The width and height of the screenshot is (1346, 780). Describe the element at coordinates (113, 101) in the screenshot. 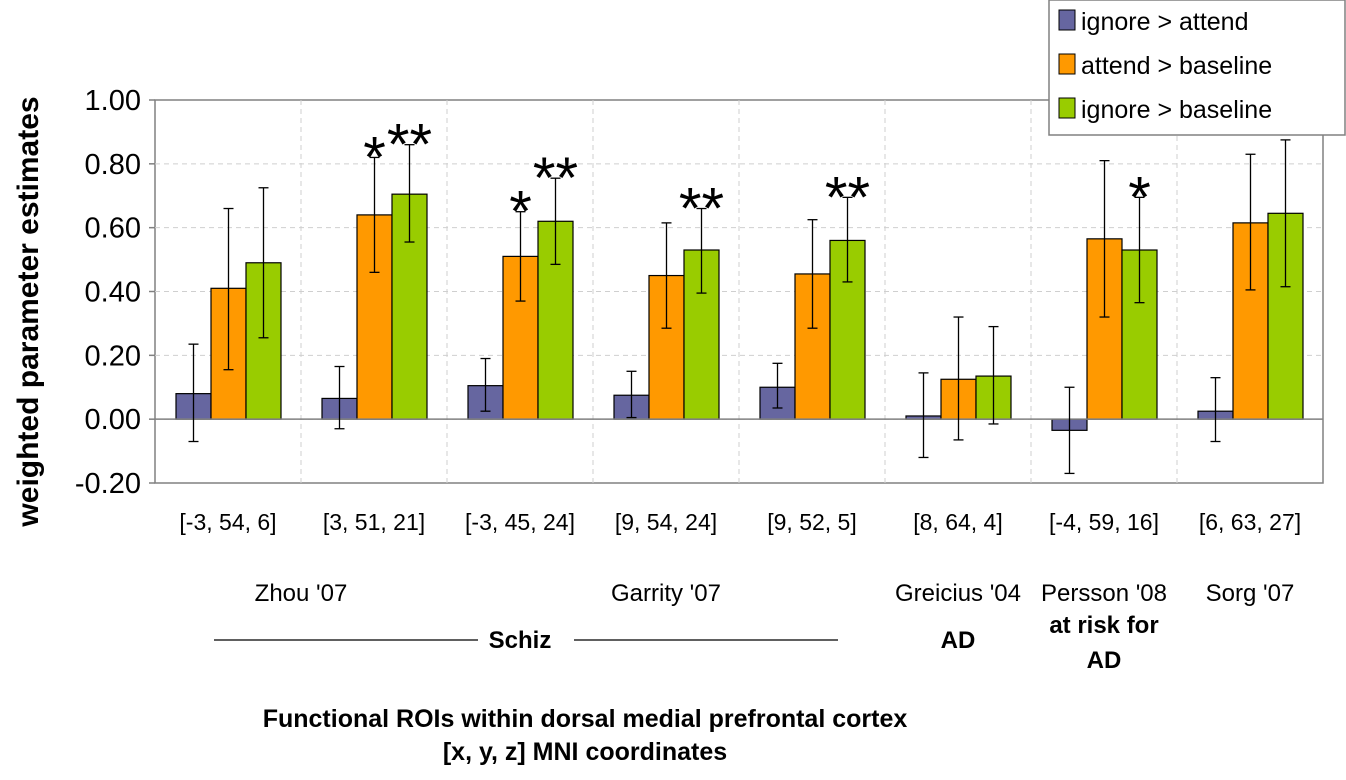

I see `y-tick-label: 1.00` at that location.